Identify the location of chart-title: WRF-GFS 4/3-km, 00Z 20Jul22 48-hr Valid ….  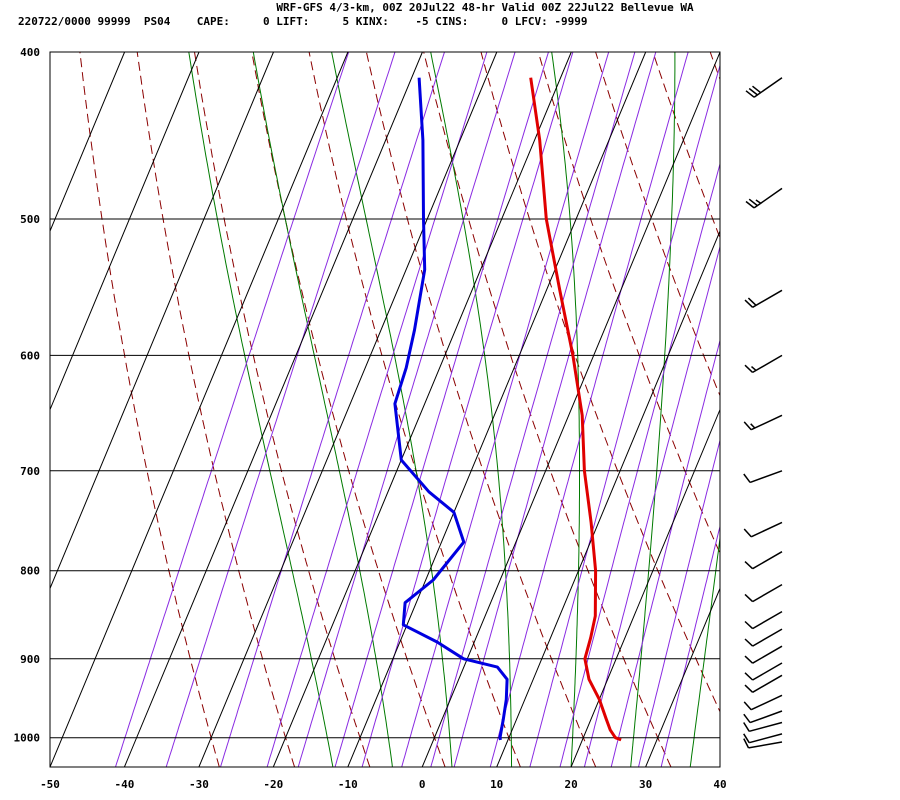
(485, 7).